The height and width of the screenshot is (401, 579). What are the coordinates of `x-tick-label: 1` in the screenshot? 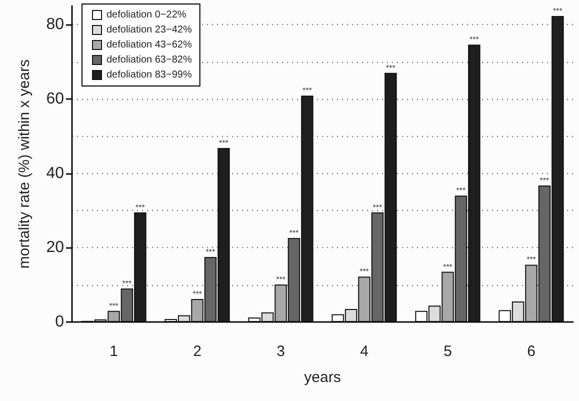 It's located at (114, 351).